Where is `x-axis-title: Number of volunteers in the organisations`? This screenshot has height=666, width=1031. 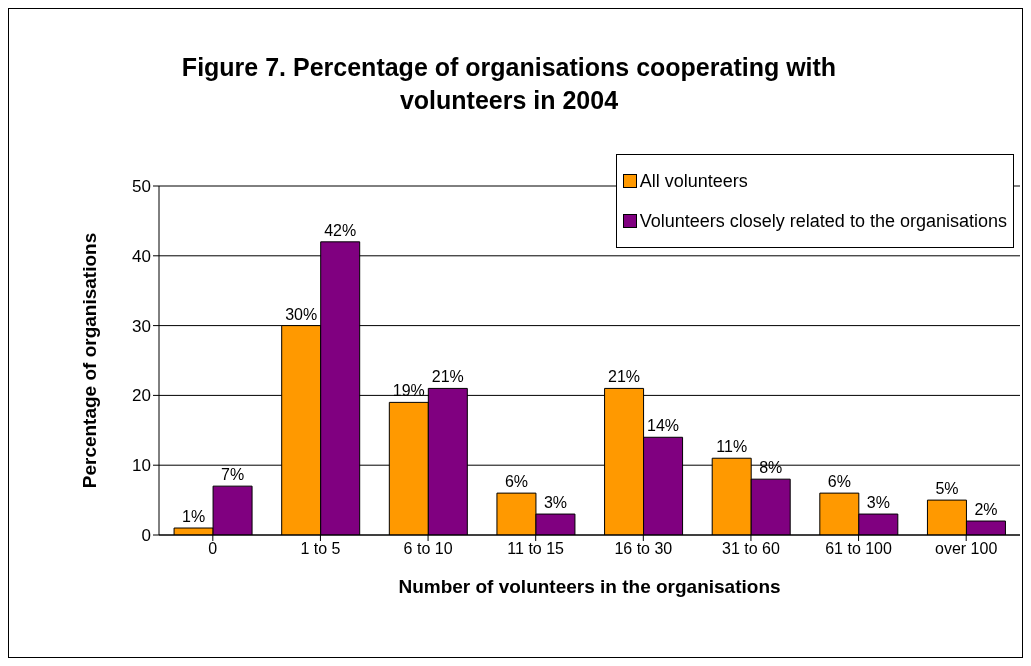 x-axis-title: Number of volunteers in the organisations is located at coordinates (589, 586).